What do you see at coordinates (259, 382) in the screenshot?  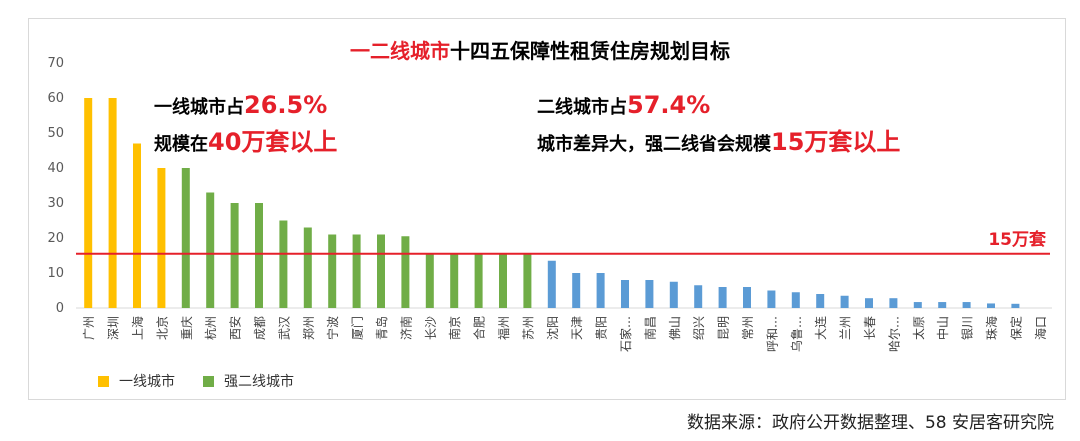 I see `legend-label-strong-tier2: 强二线城市` at bounding box center [259, 382].